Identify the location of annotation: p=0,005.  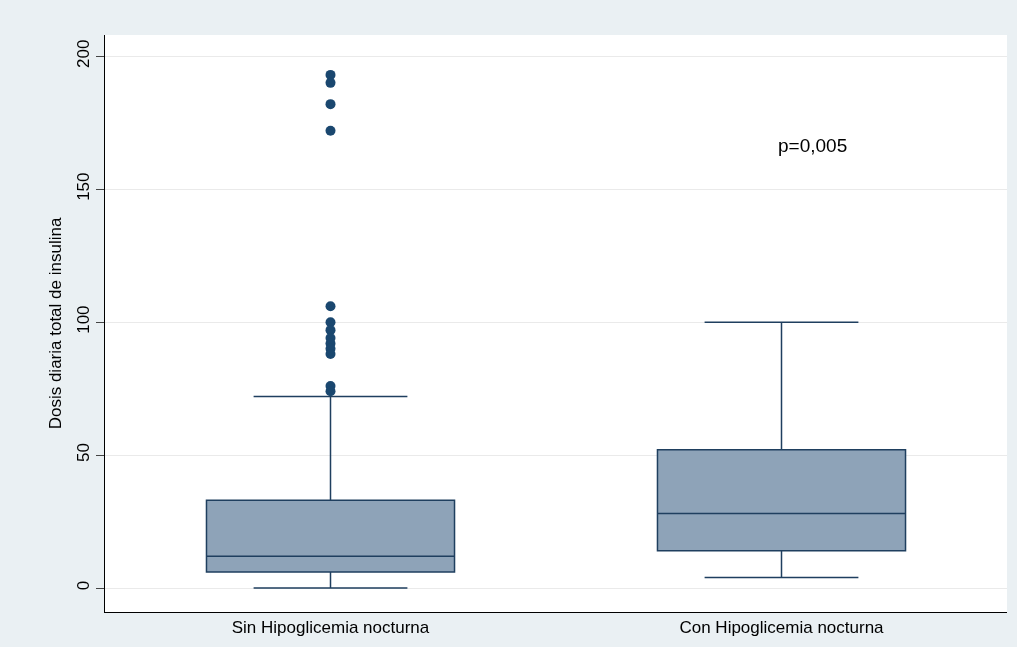
(813, 145).